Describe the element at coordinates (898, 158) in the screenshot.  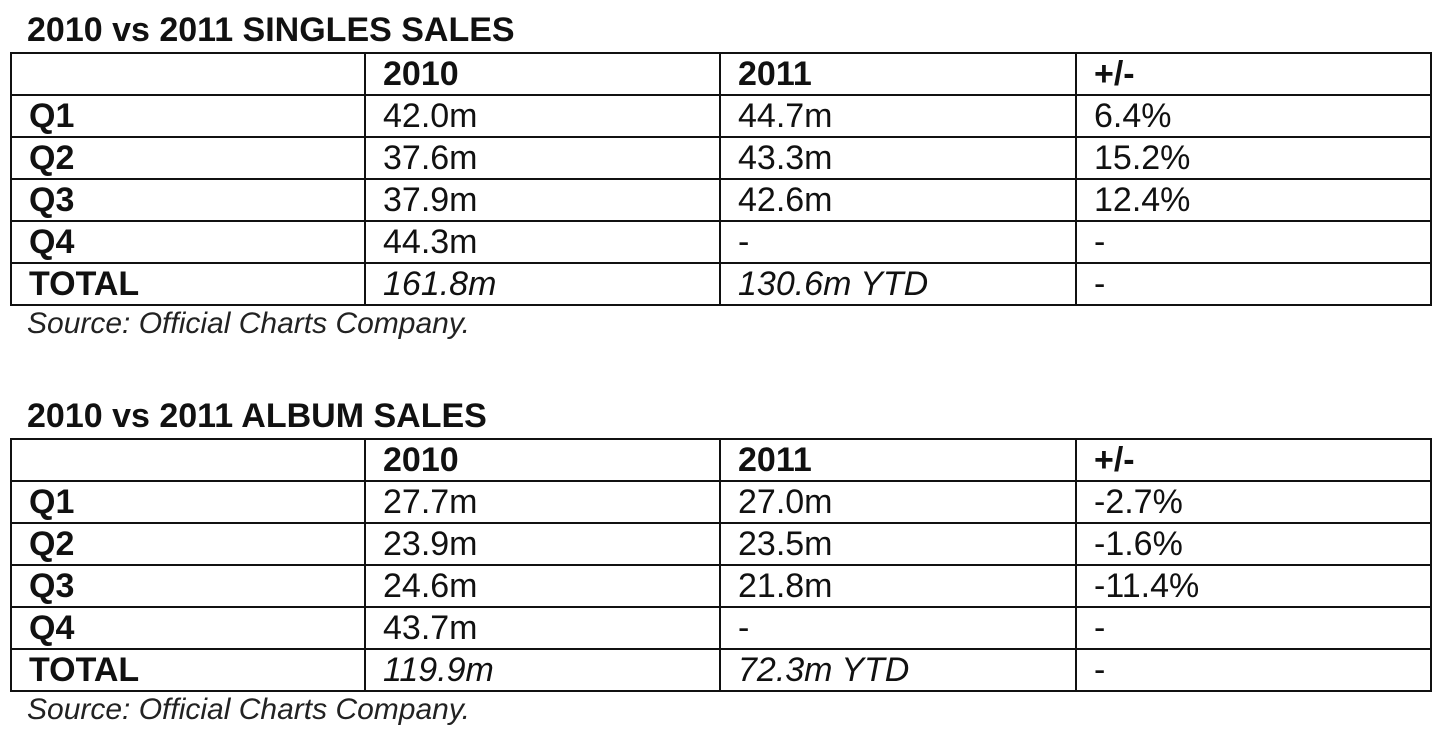
I see `cell-2011: 43.3m` at that location.